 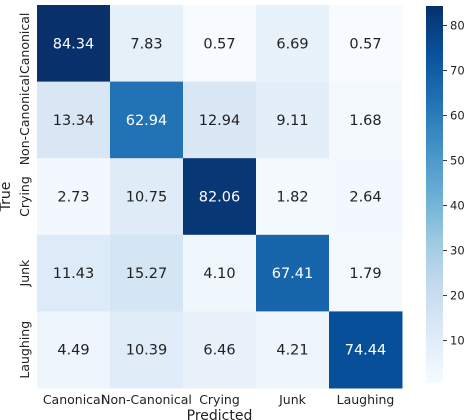 What do you see at coordinates (24, 350) in the screenshot?
I see `y-tick-label: Laughing` at bounding box center [24, 350].